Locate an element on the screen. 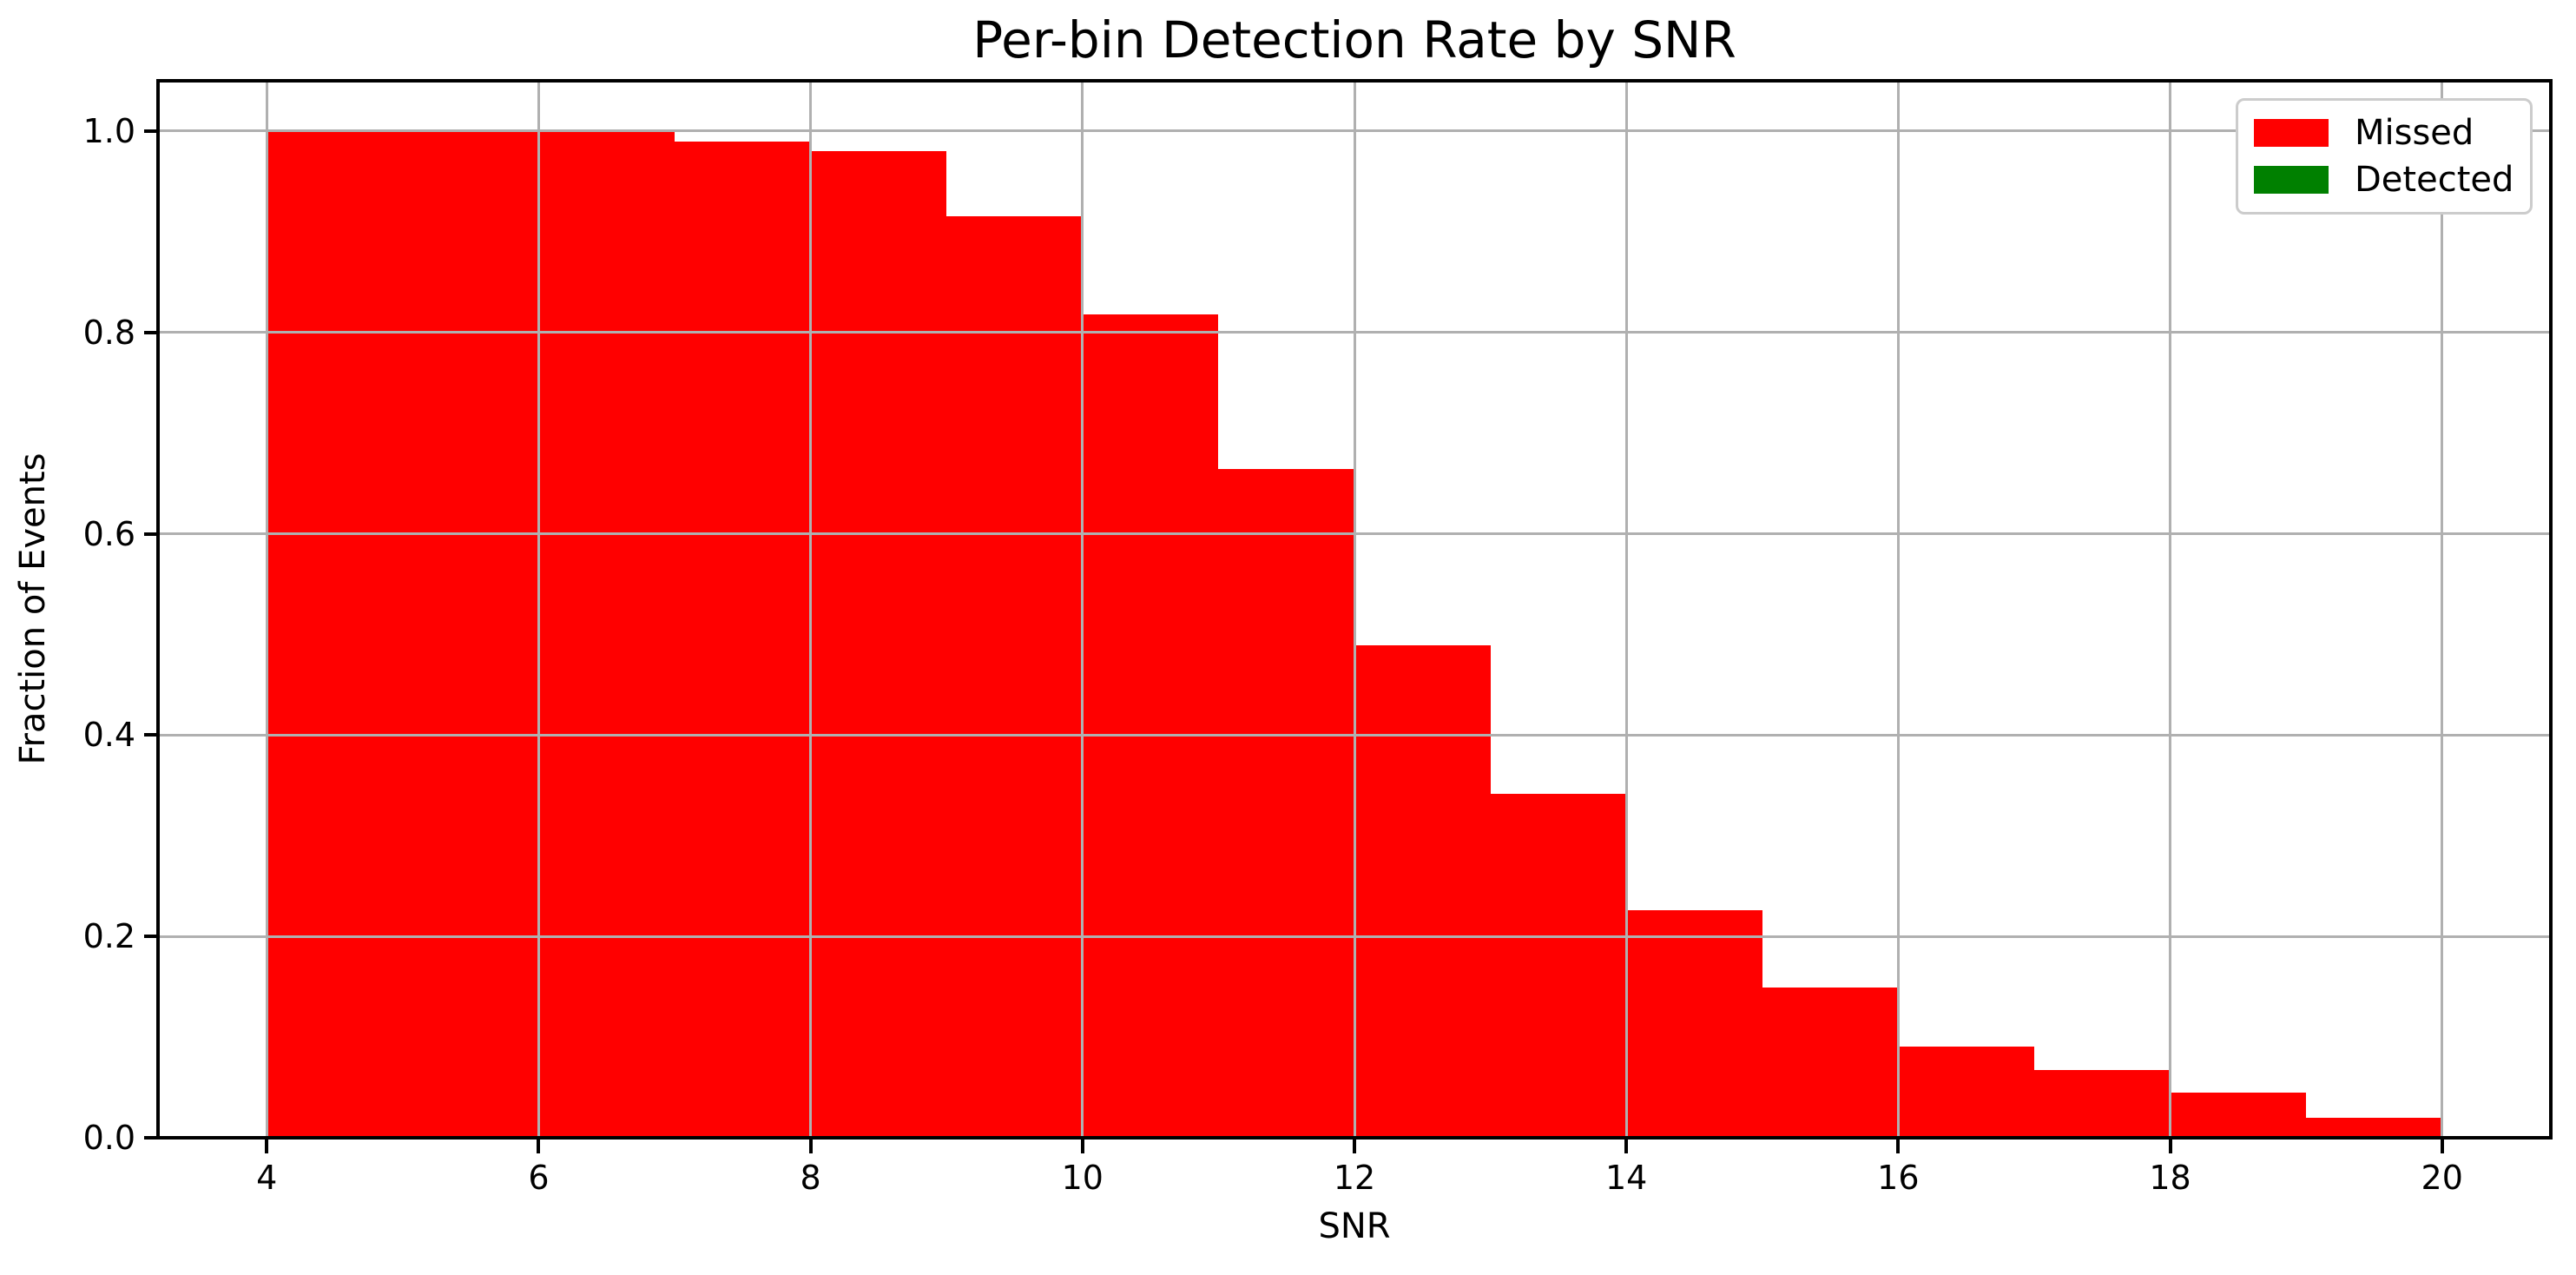 The image size is (2576, 1275). x-tick-label: 12 is located at coordinates (1354, 1178).